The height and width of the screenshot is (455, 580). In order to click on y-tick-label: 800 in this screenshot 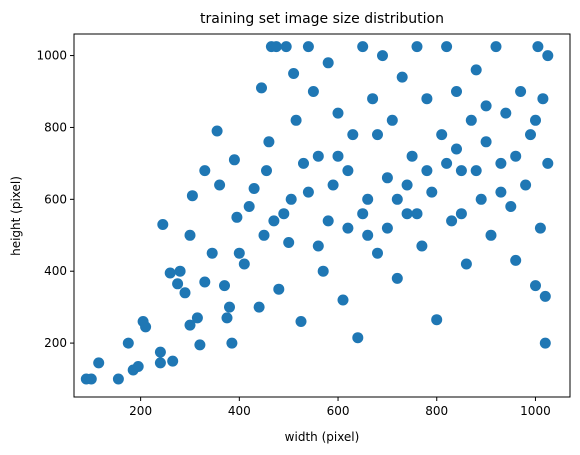, I will do `click(55, 127)`.